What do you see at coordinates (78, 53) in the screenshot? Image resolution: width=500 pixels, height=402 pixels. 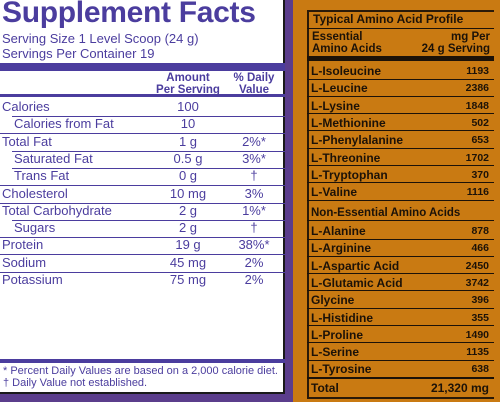 I see `servings-per-container: Servings Per Container 19` at bounding box center [78, 53].